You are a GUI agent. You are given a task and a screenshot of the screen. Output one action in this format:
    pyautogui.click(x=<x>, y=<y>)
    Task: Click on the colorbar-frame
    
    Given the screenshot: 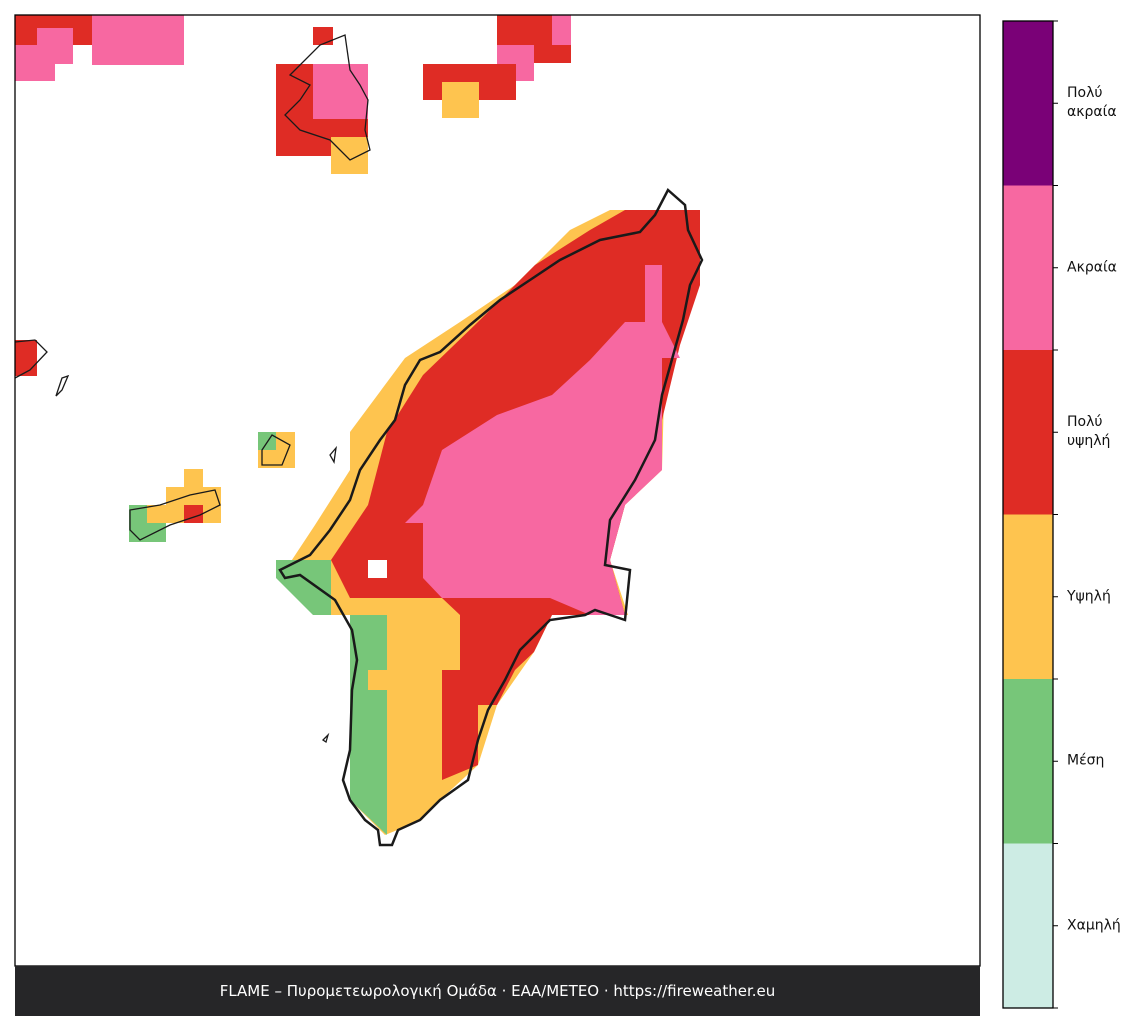 What is the action you would take?
    pyautogui.click(x=1028, y=514)
    